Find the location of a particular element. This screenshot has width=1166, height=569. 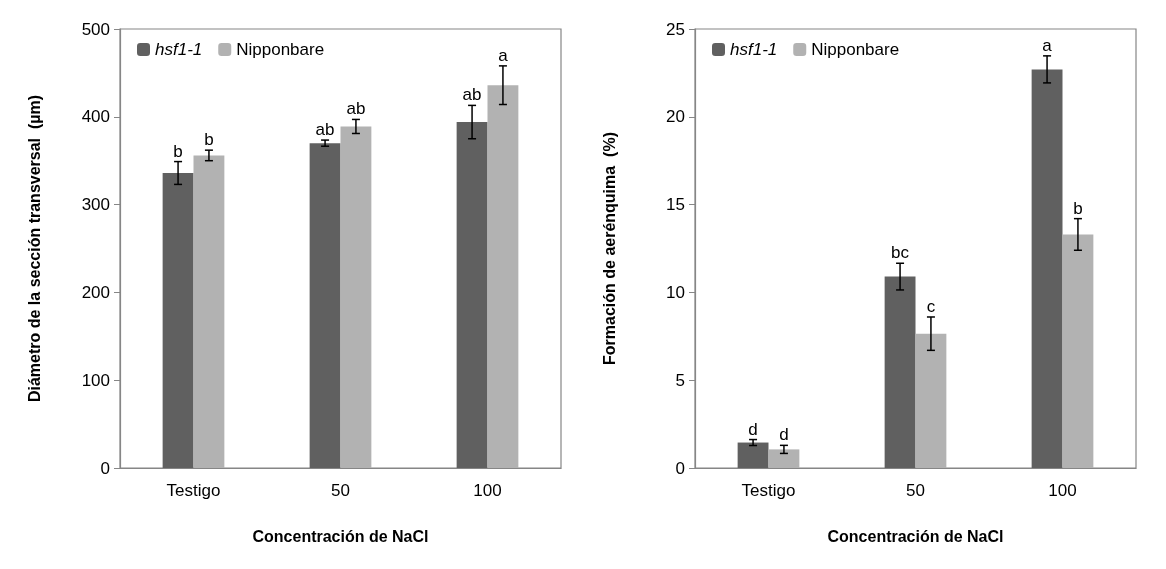

data-label: bc is located at coordinates (900, 253).